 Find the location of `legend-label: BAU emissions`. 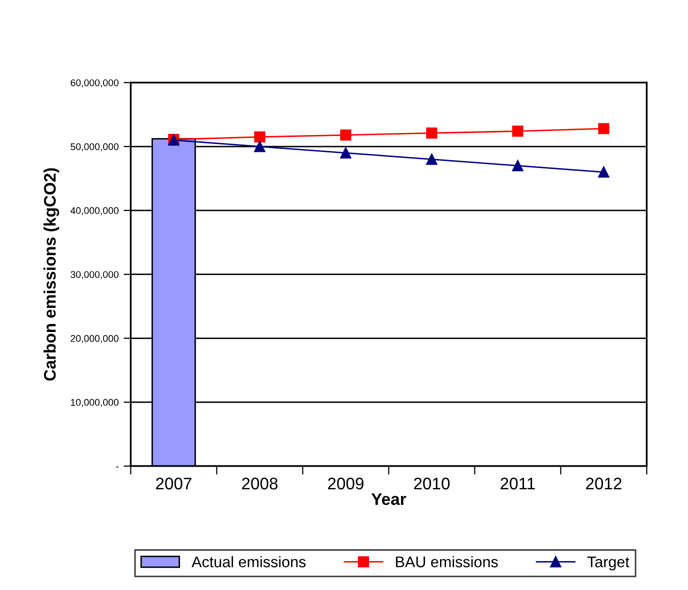

legend-label: BAU emissions is located at coordinates (447, 562).